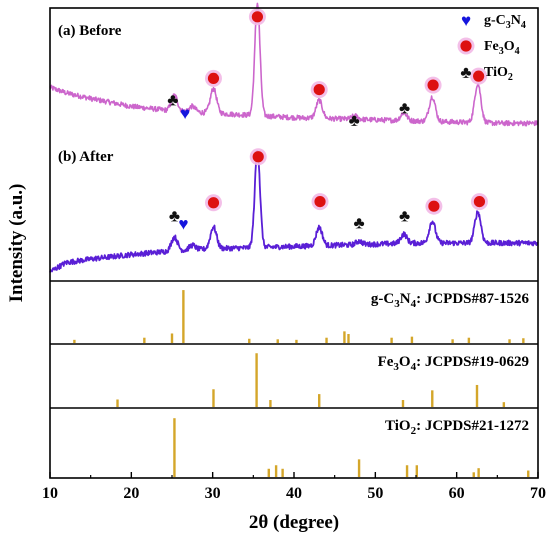  Describe the element at coordinates (414, 367) in the screenshot. I see `ref-label-1-sub2: 4` at that location.